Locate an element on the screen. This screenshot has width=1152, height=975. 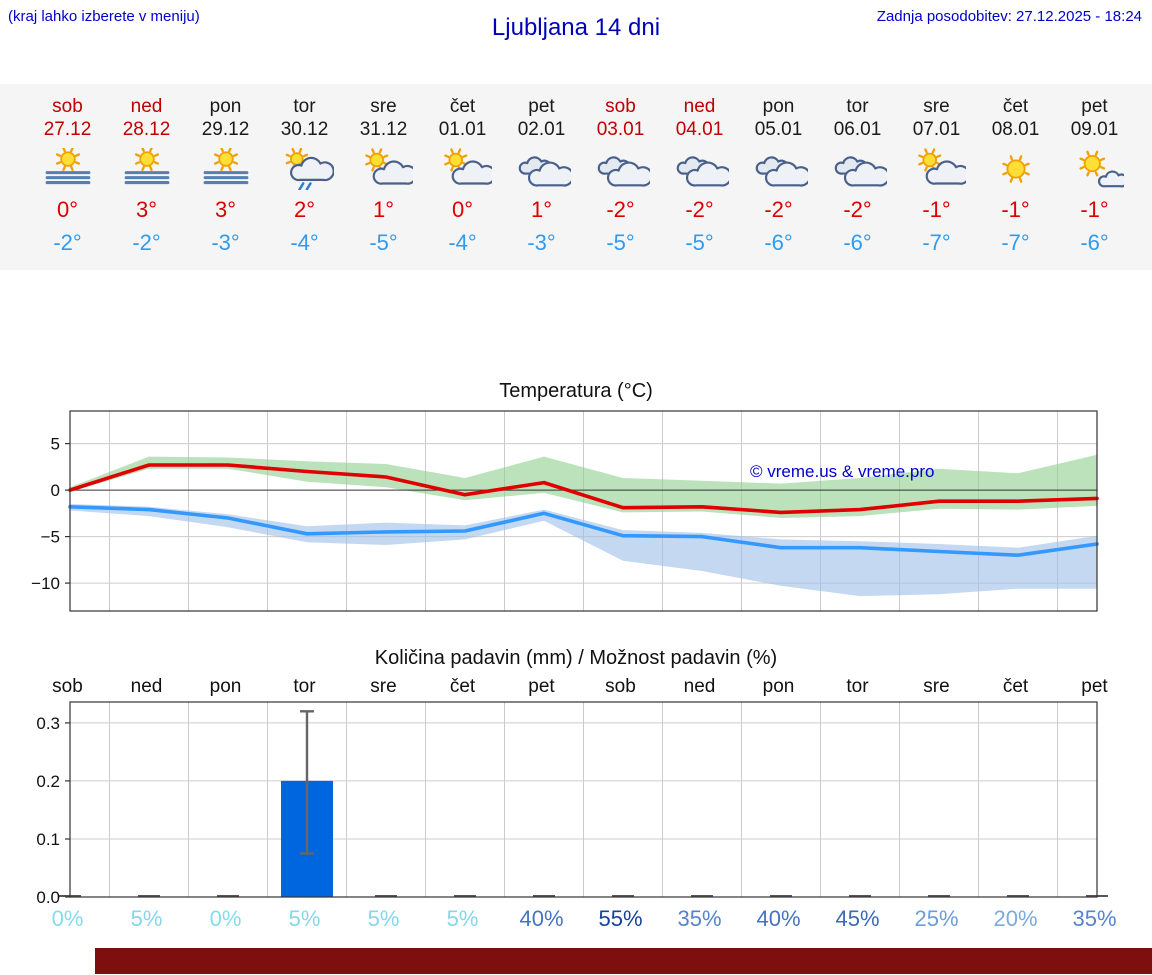
forecast-day: čet 08.01 -1° -7° is located at coordinates (1015, 176).